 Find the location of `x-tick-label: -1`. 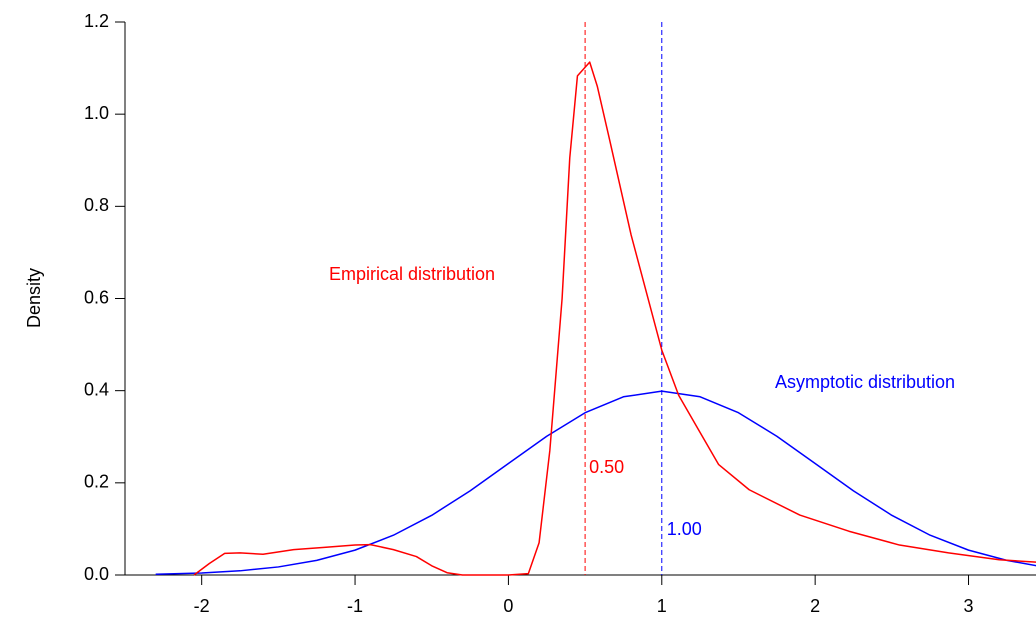

x-tick-label: -1 is located at coordinates (355, 606).